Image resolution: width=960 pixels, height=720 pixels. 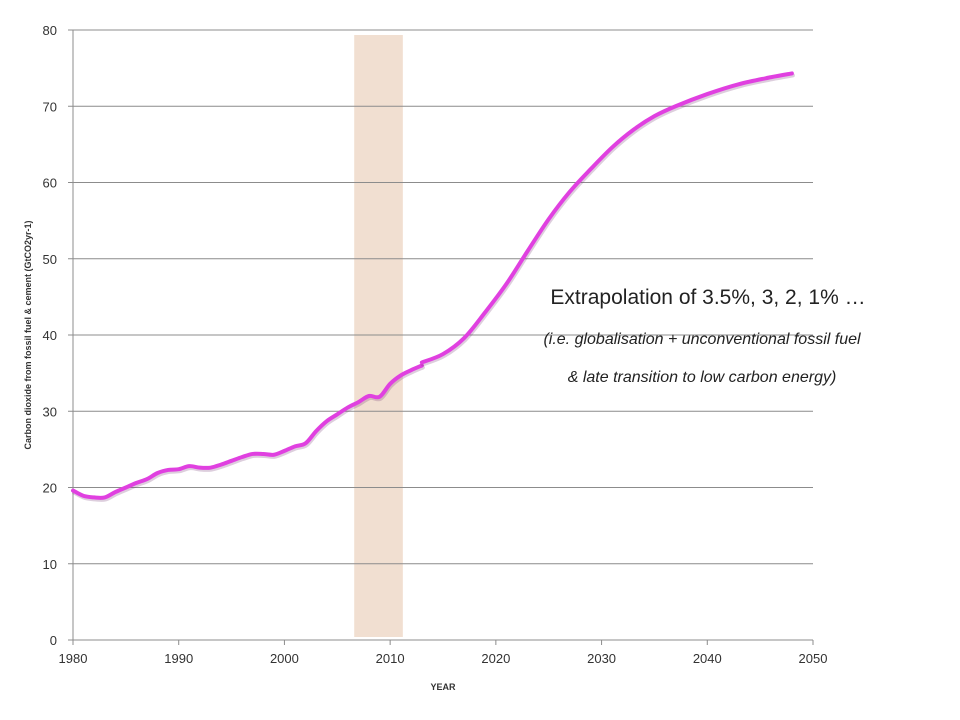 What do you see at coordinates (178, 658) in the screenshot?
I see `x-tick-label: 1990` at bounding box center [178, 658].